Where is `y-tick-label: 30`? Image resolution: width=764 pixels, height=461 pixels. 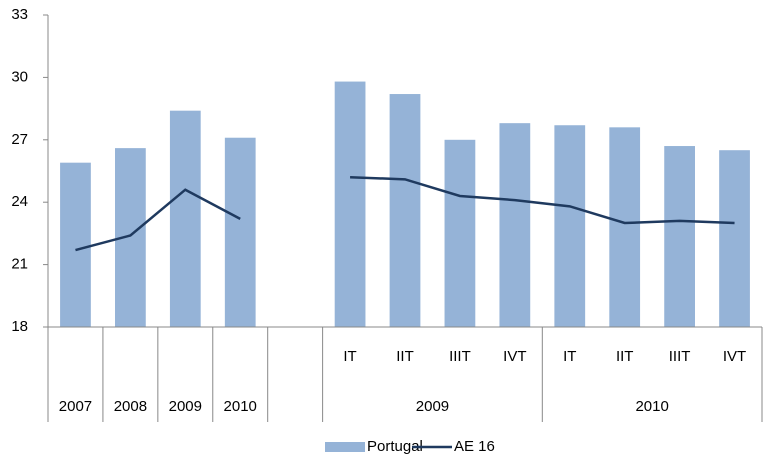 y-tick-label: 30 is located at coordinates (19, 76).